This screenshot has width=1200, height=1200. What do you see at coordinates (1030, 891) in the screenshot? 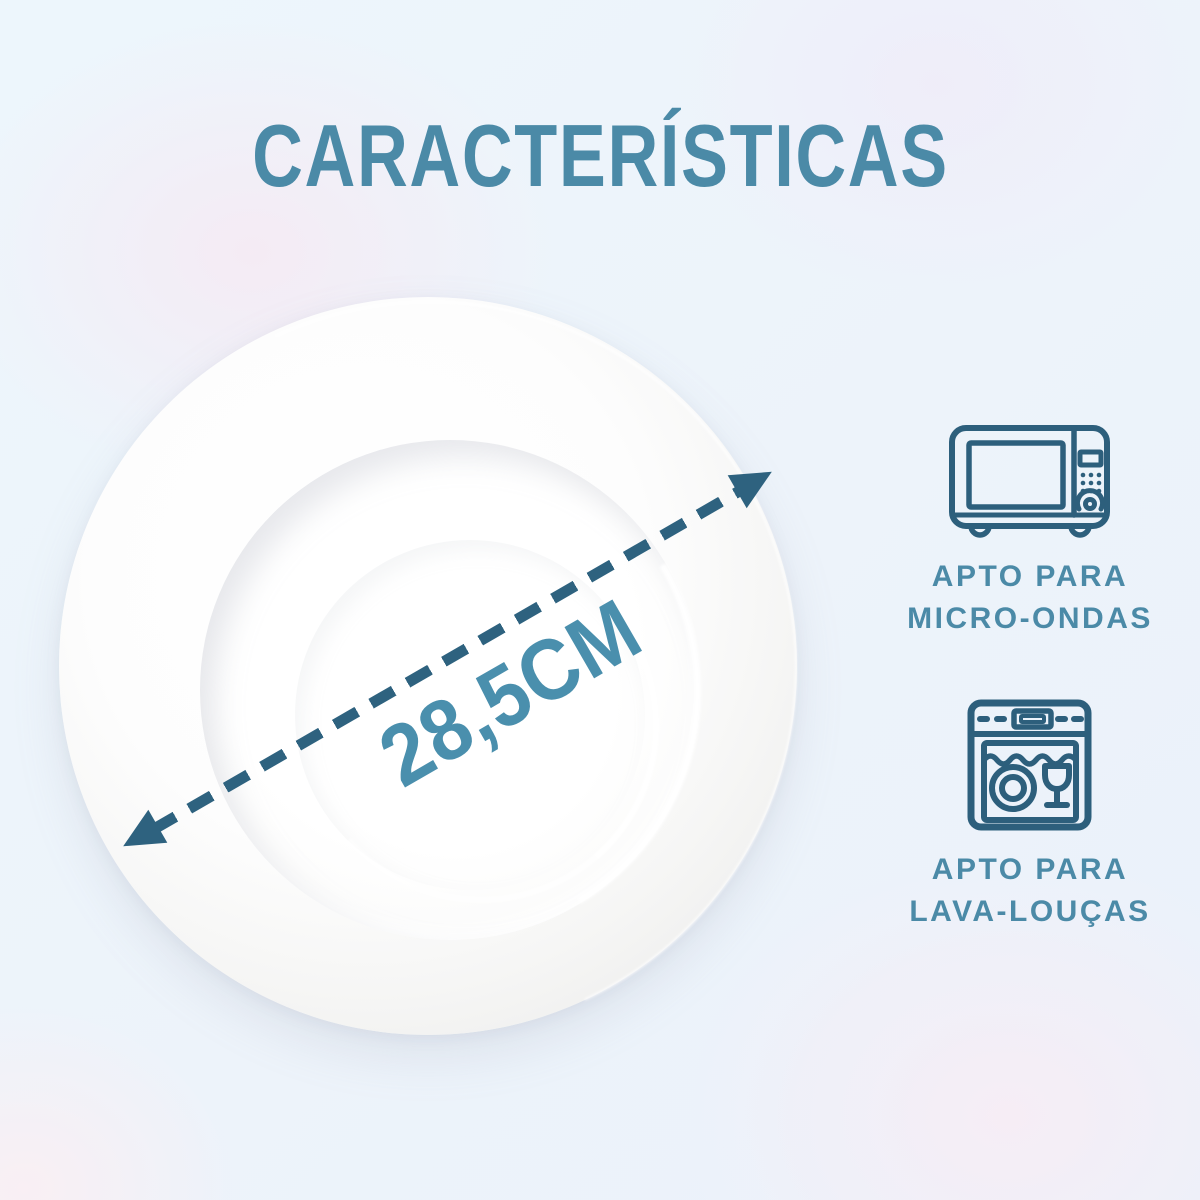
I see `feature-dishwasher-label: APTO PARA LAVA-LOUÇAS` at bounding box center [1030, 891].